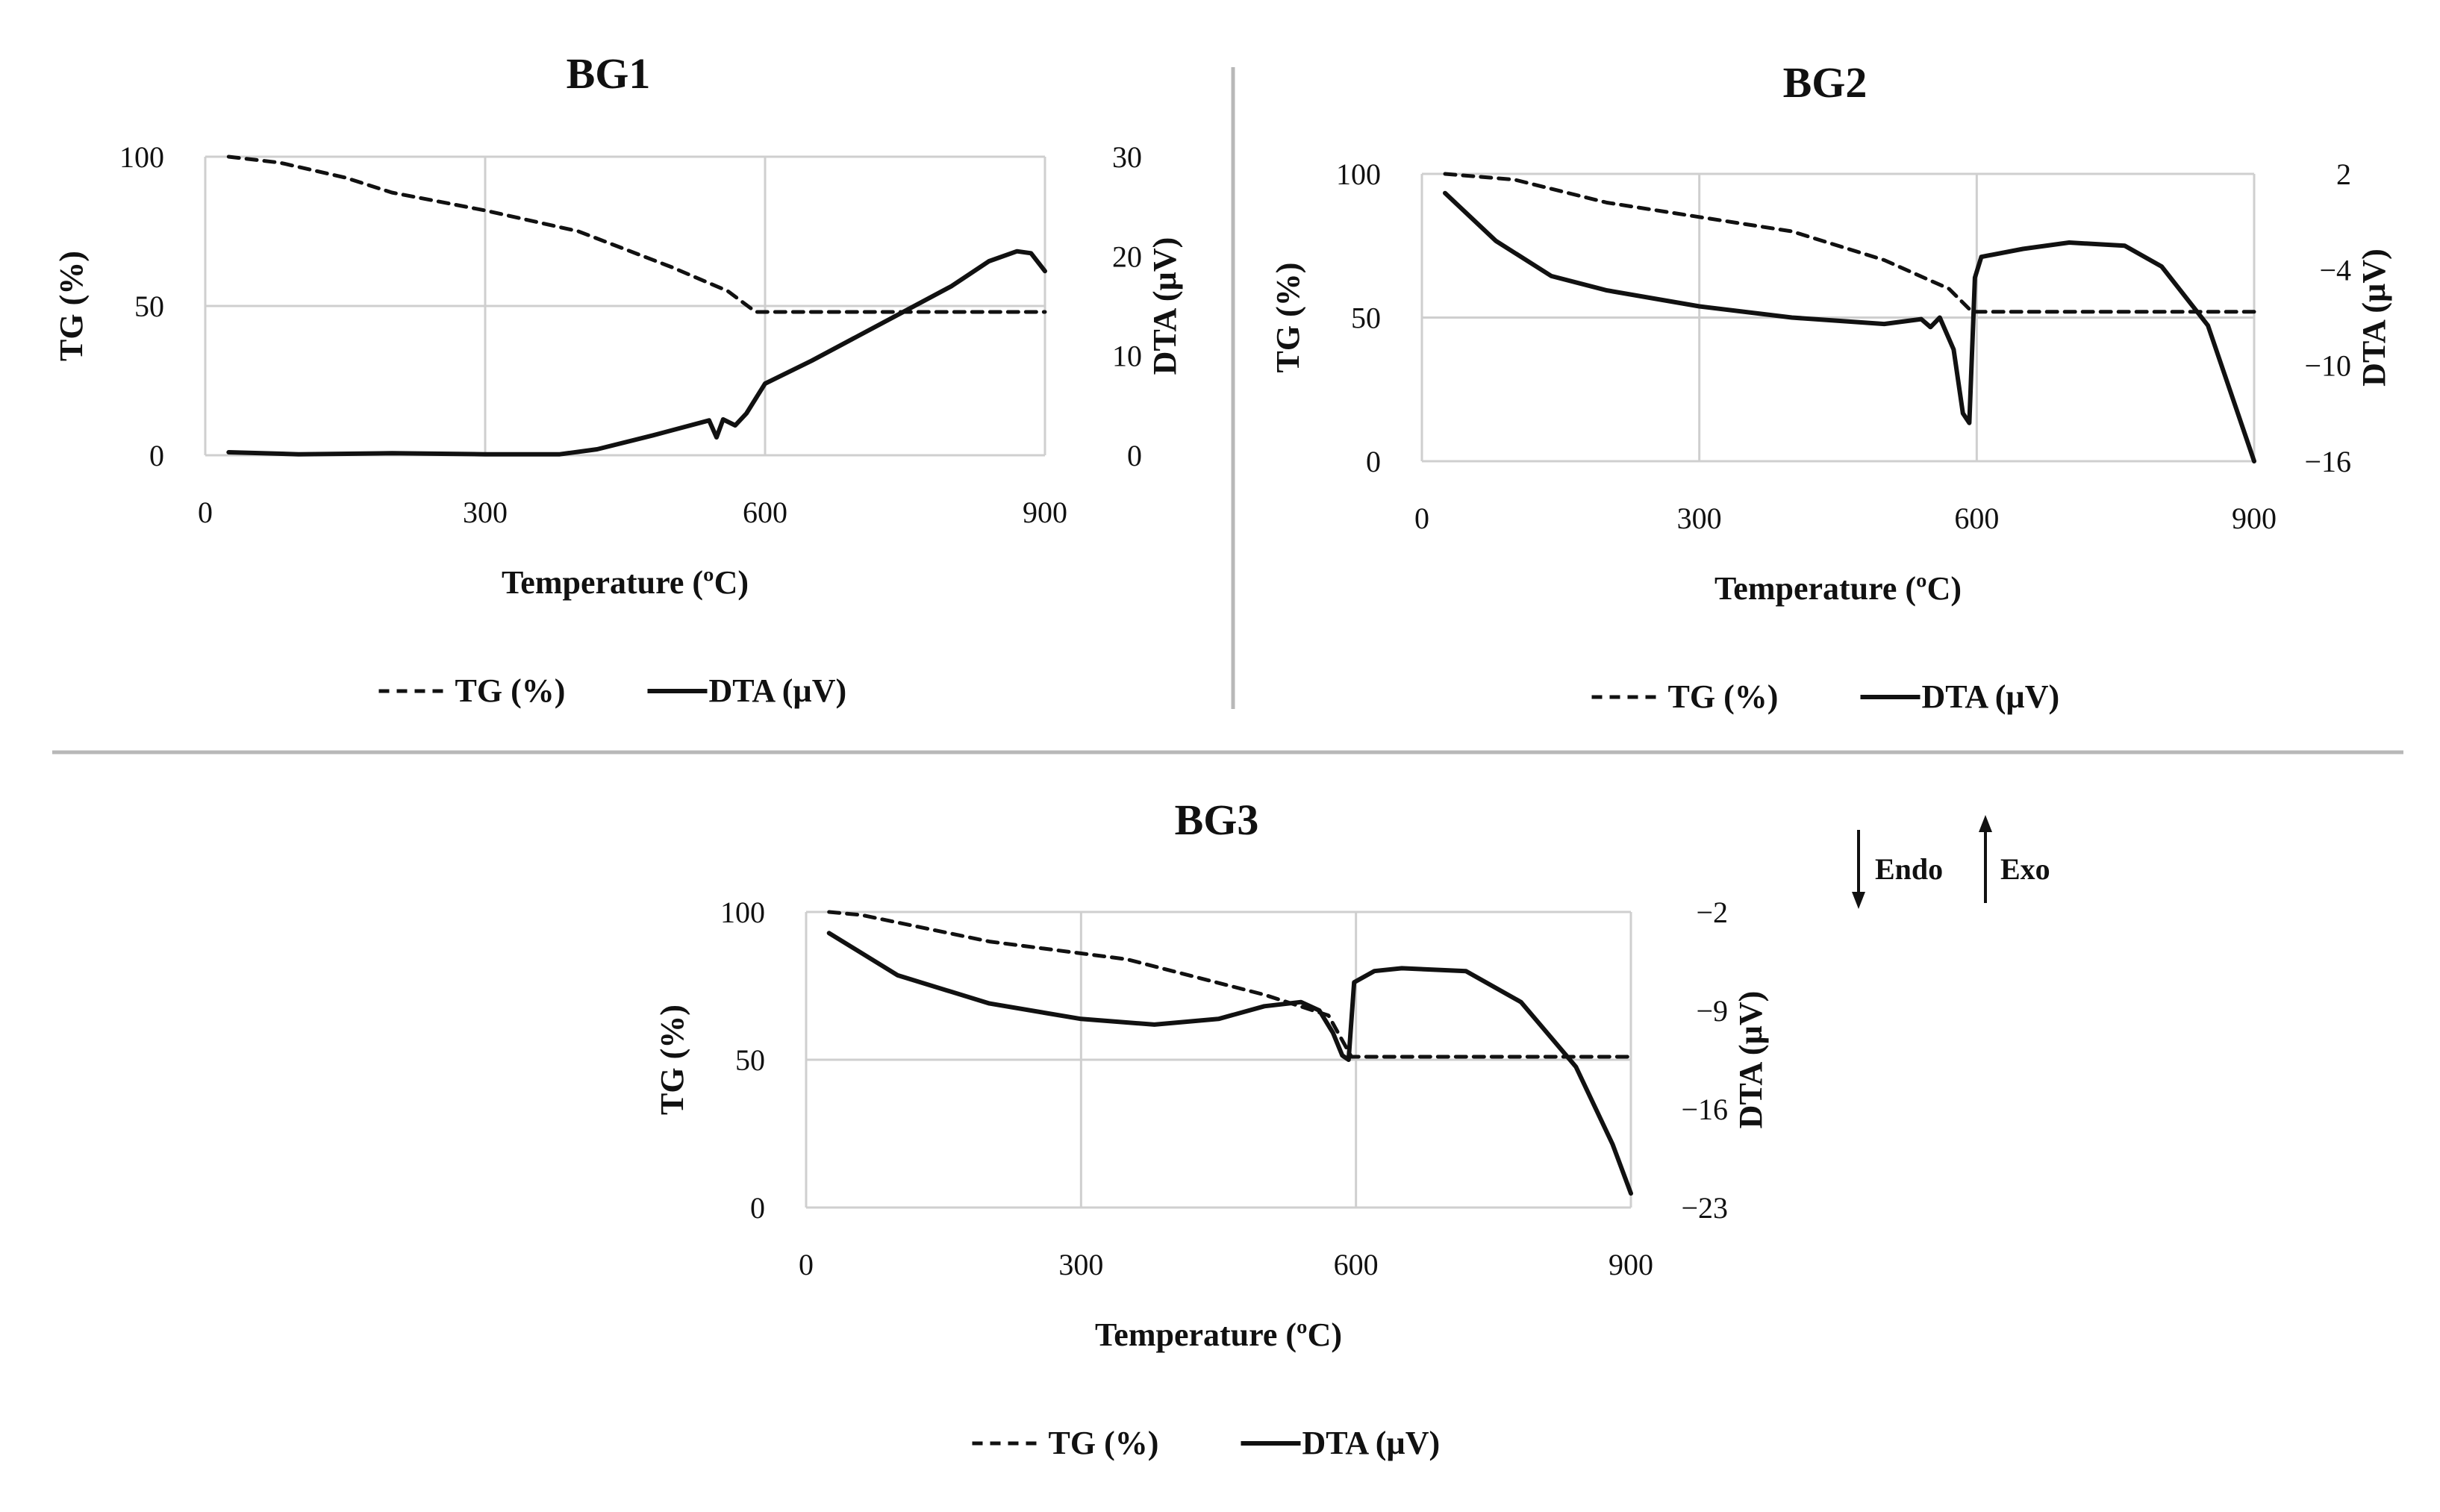  I want to click on y2-tick-label: 20, so click(1127, 256).